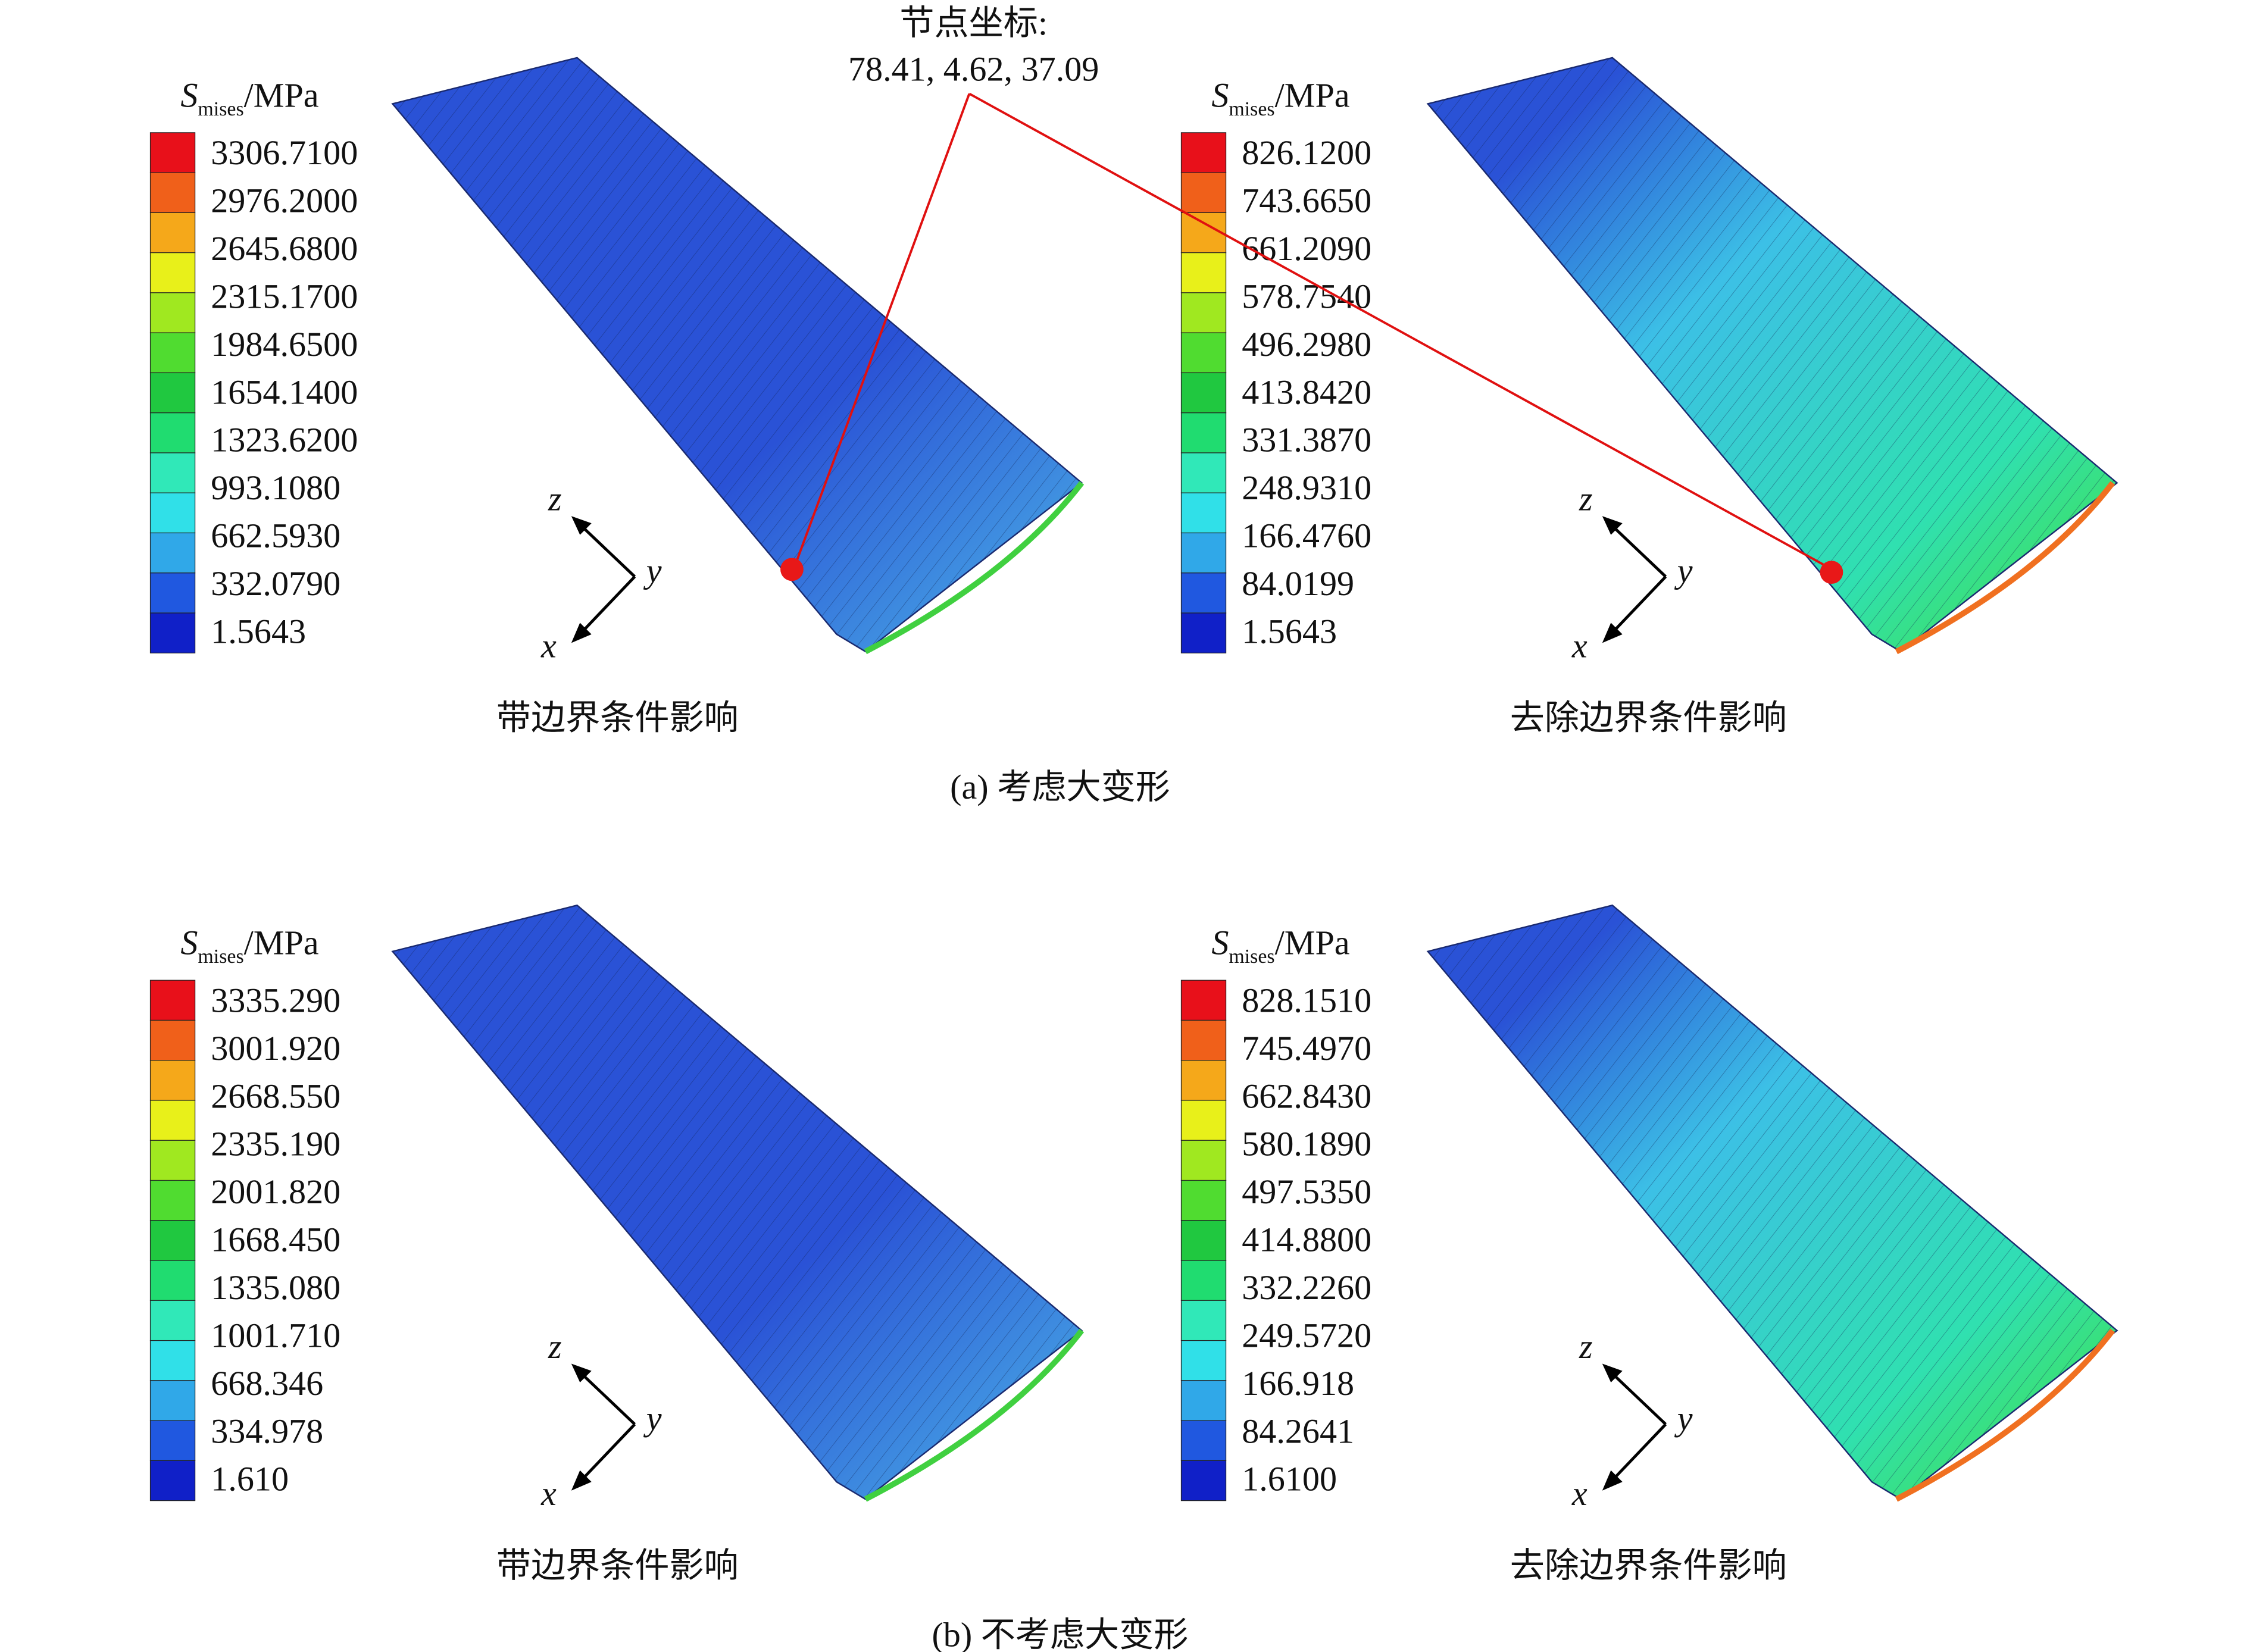 This screenshot has height=1652, width=2250. I want to click on legend-label: 2315.1700, so click(284, 296).